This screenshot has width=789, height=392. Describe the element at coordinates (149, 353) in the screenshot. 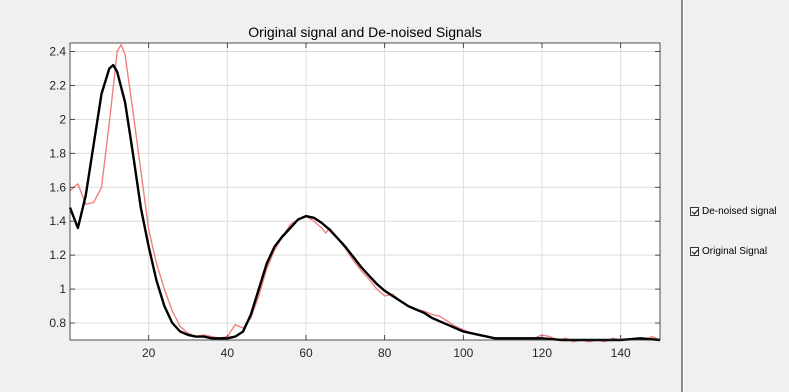

I see `x-tick-label: 20` at that location.